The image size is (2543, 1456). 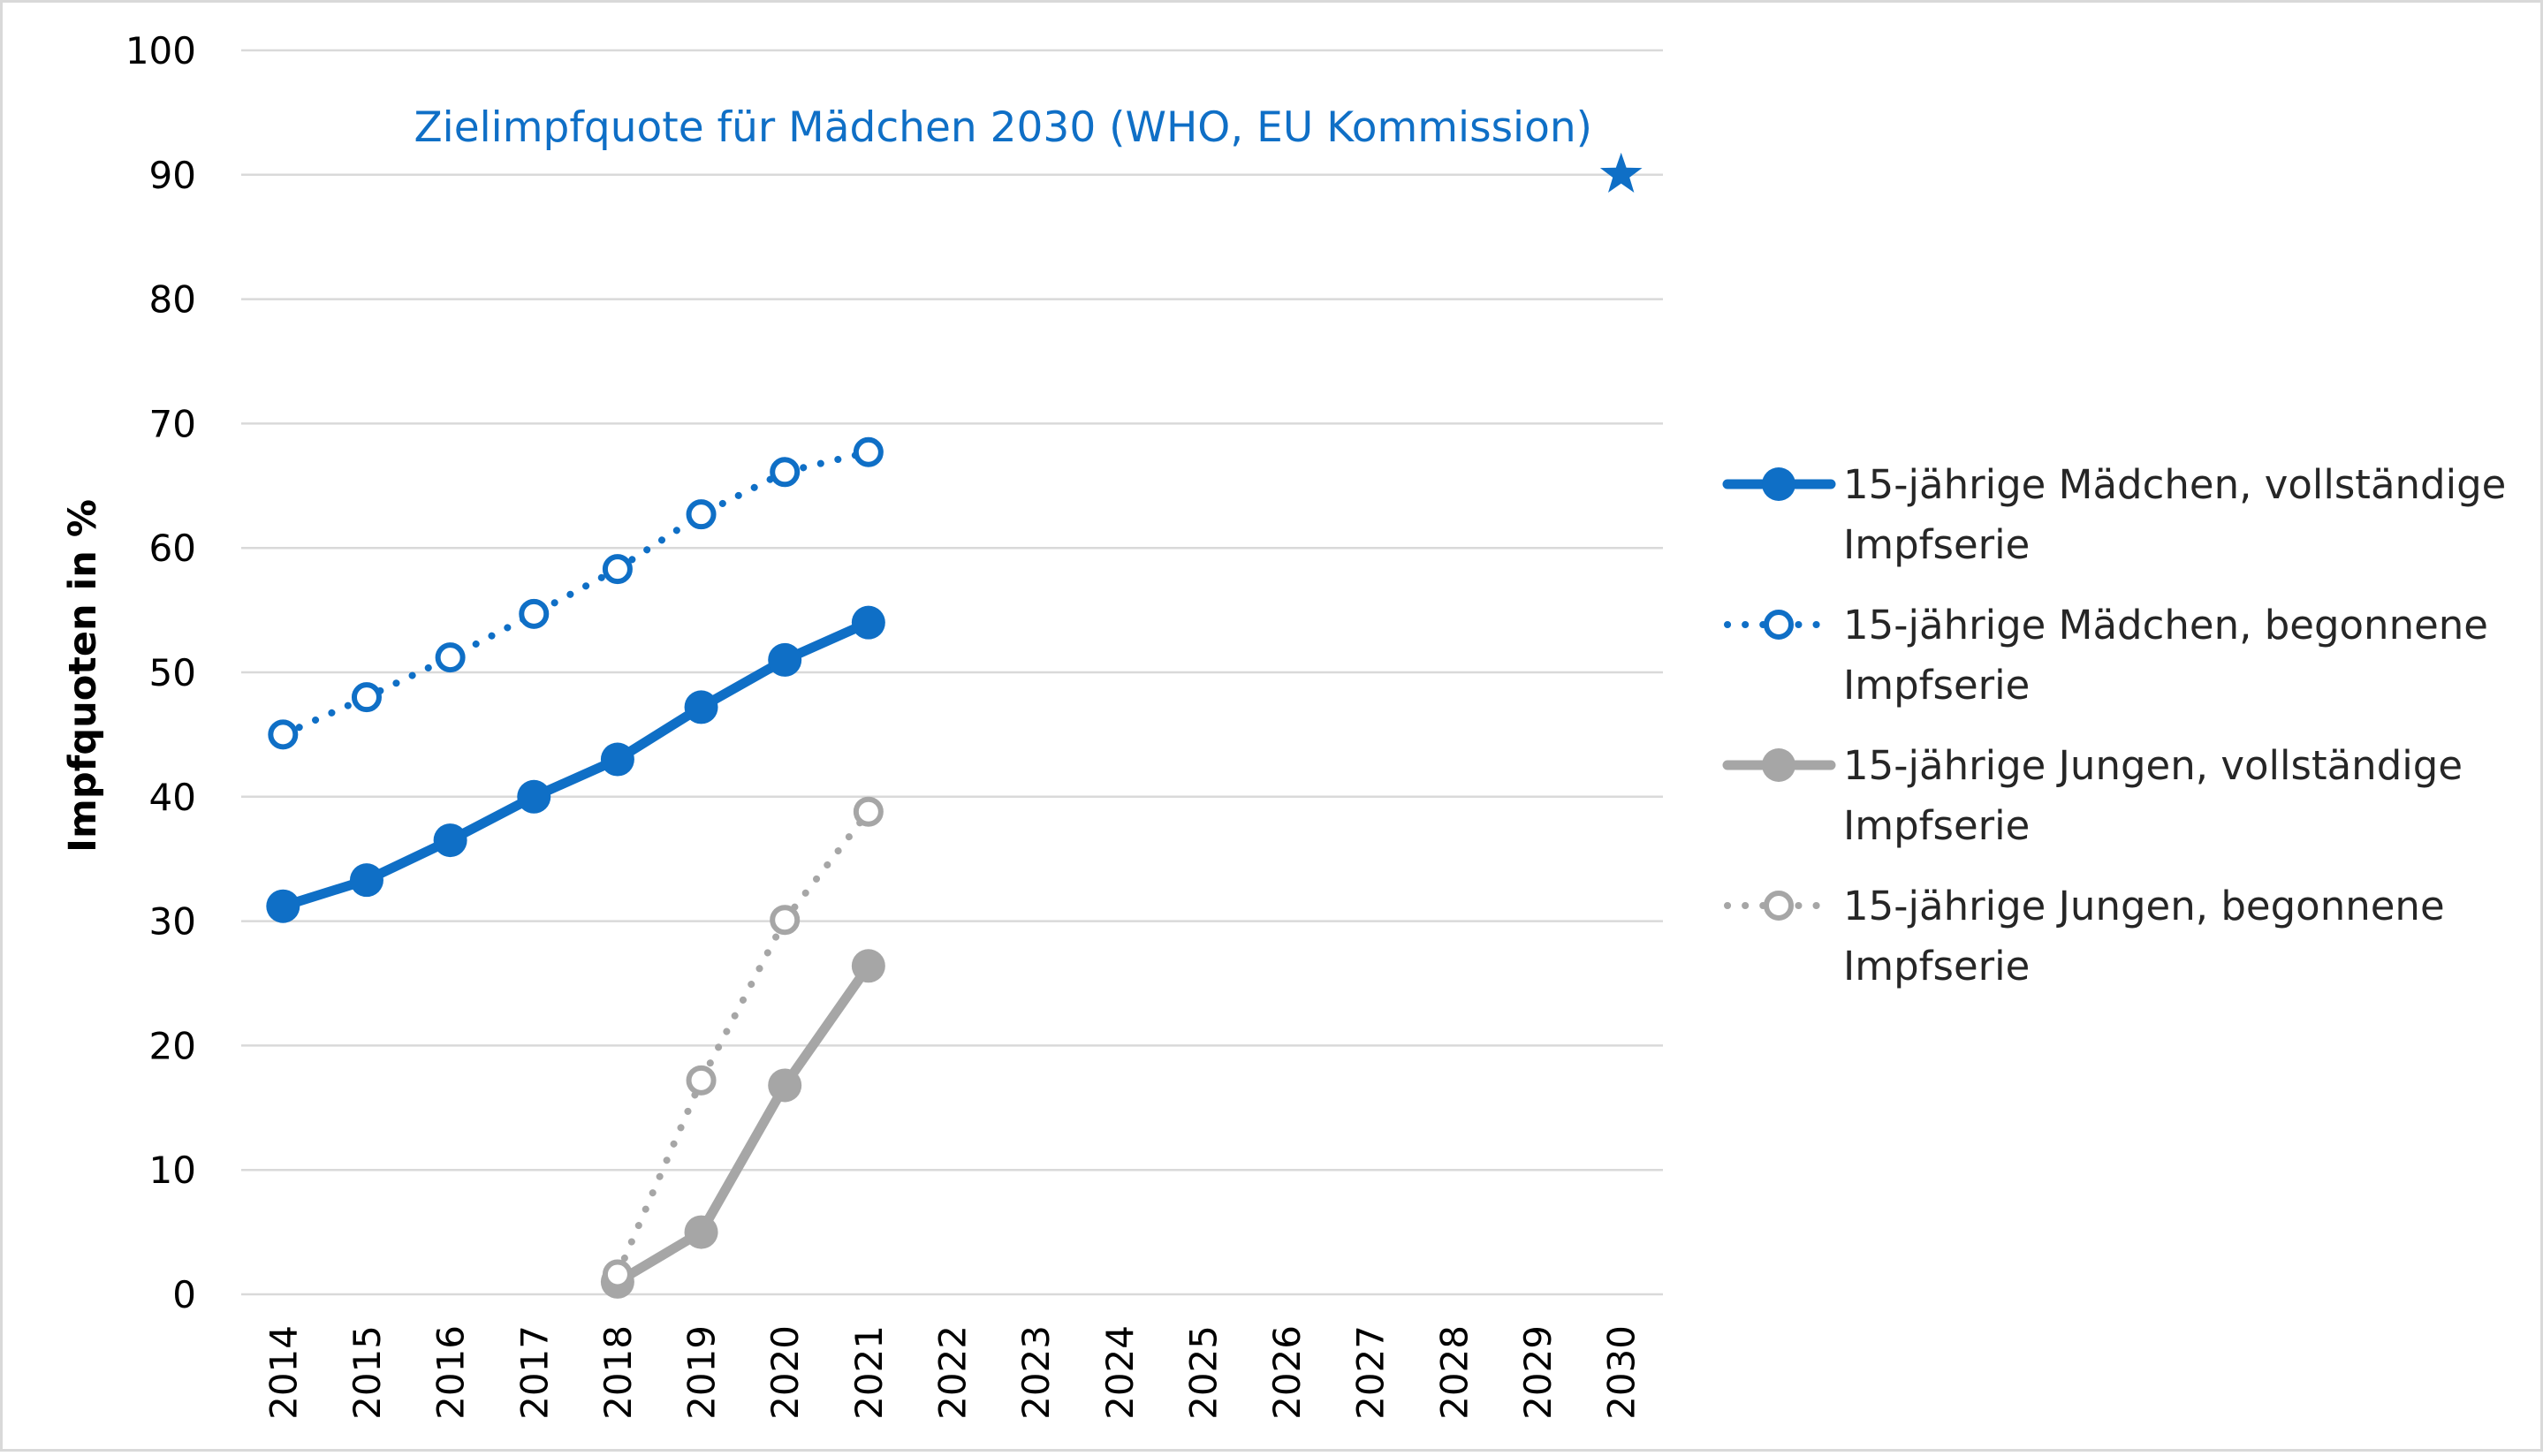 What do you see at coordinates (172, 797) in the screenshot?
I see `y-tick-label: 40` at bounding box center [172, 797].